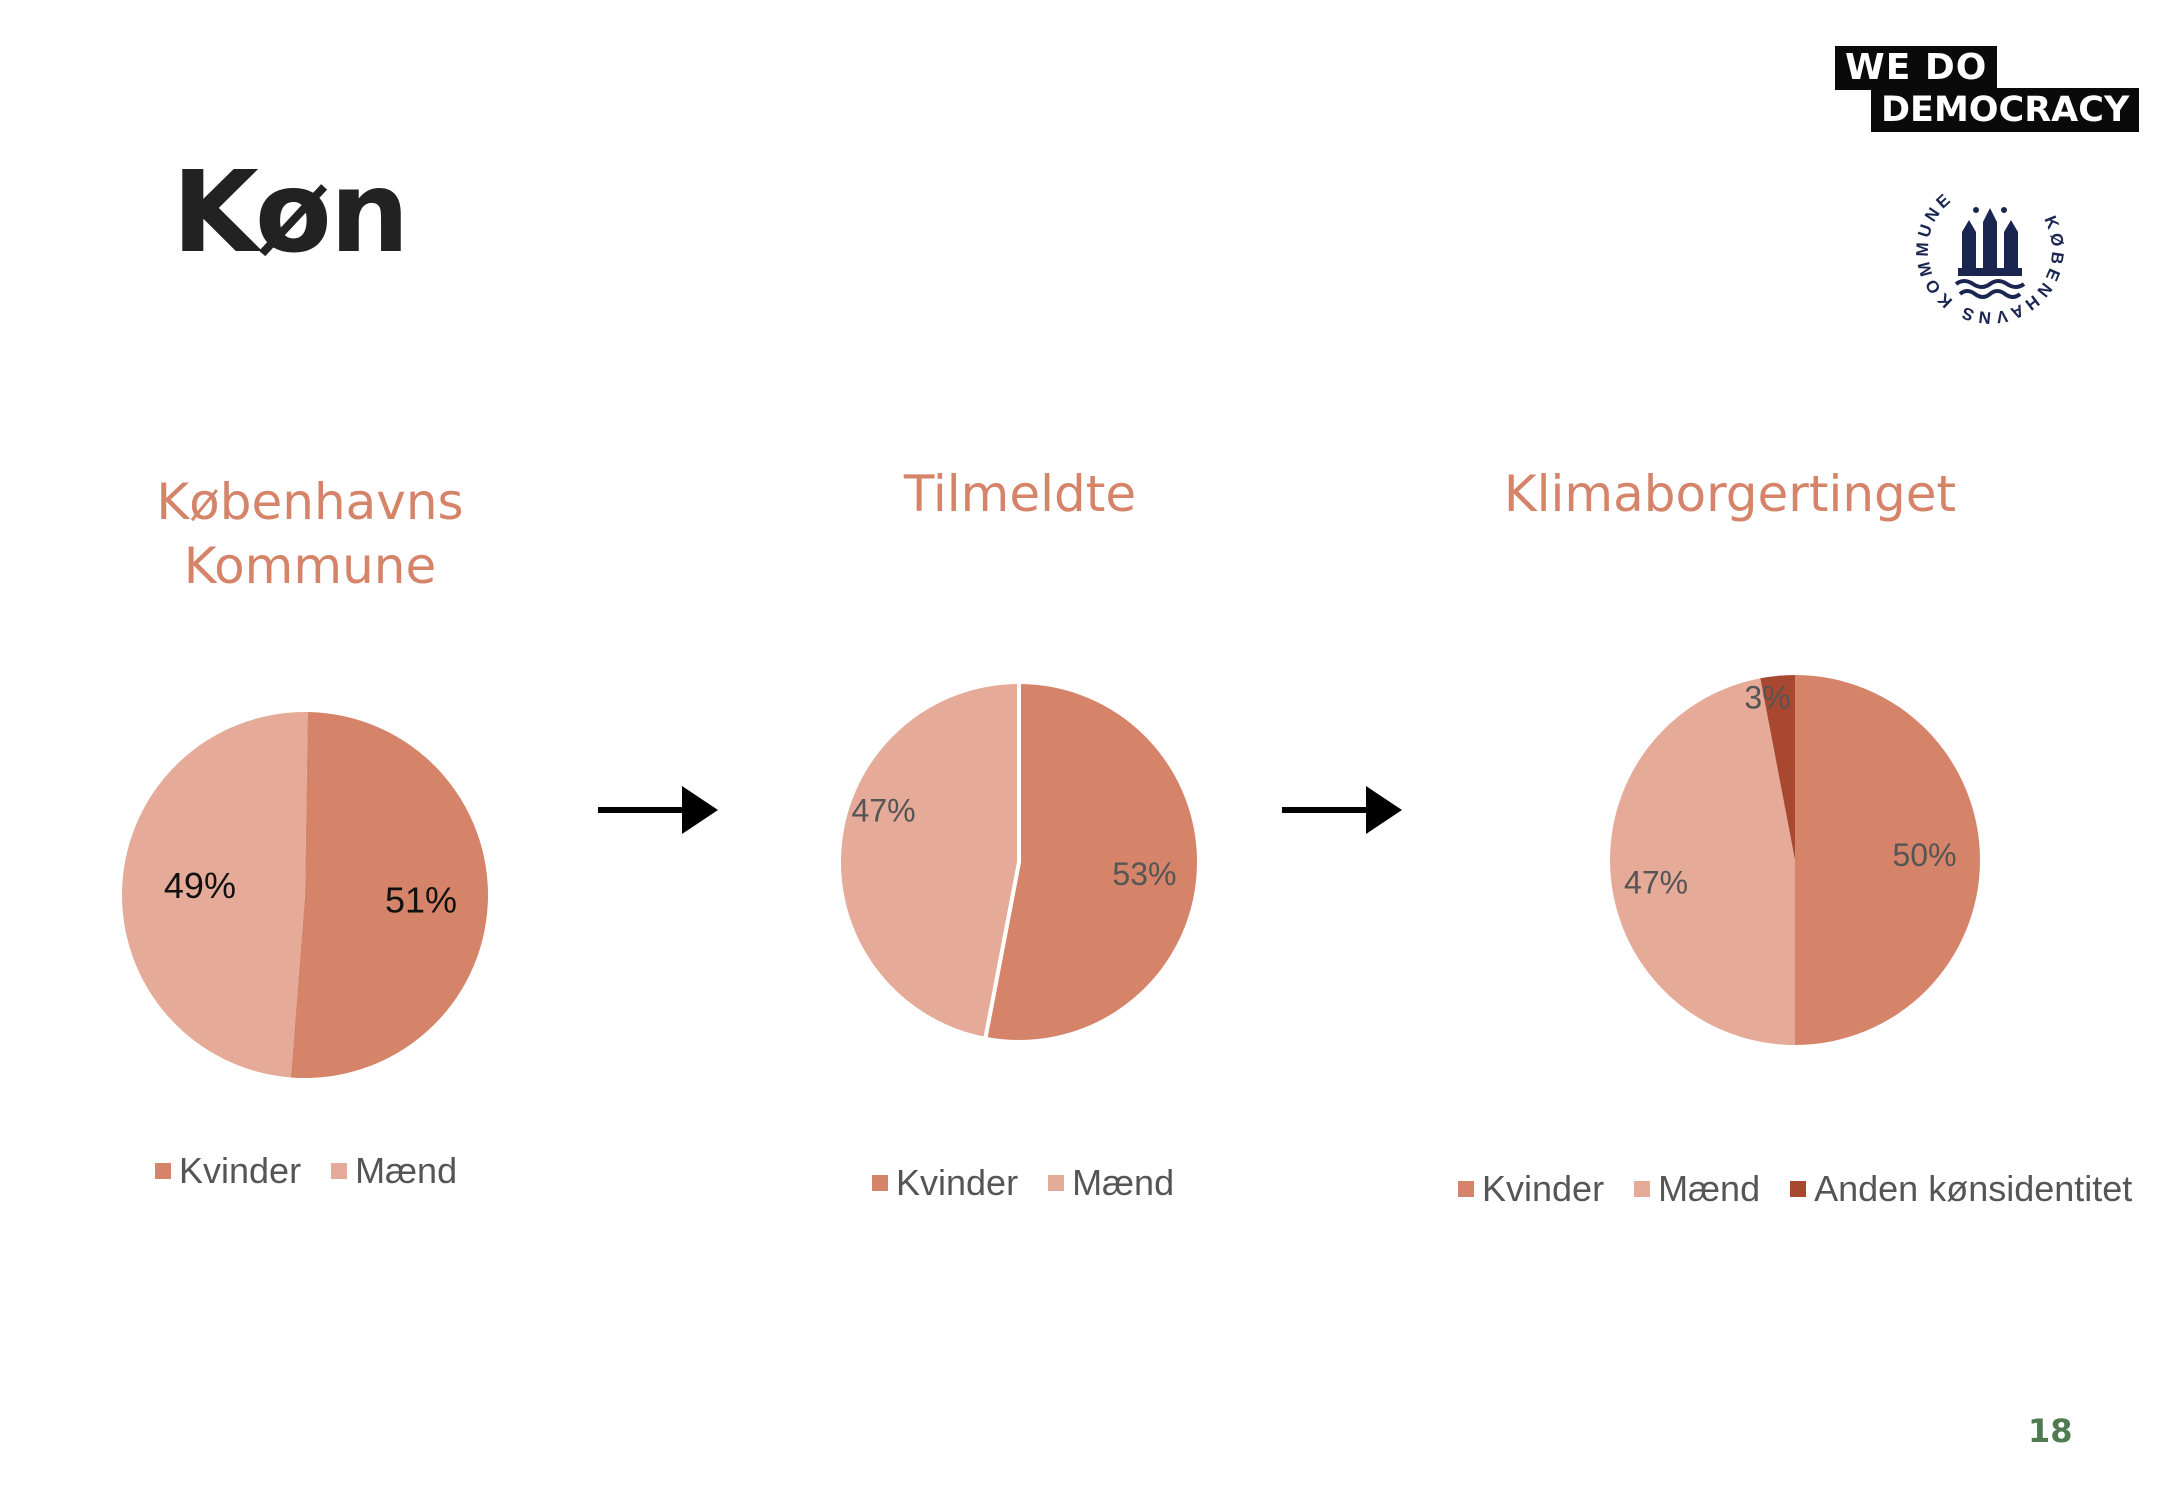 The width and height of the screenshot is (2167, 1500). Describe the element at coordinates (1038, 1183) in the screenshot. I see `chart-2-legend: Kvinder Mænd` at that location.